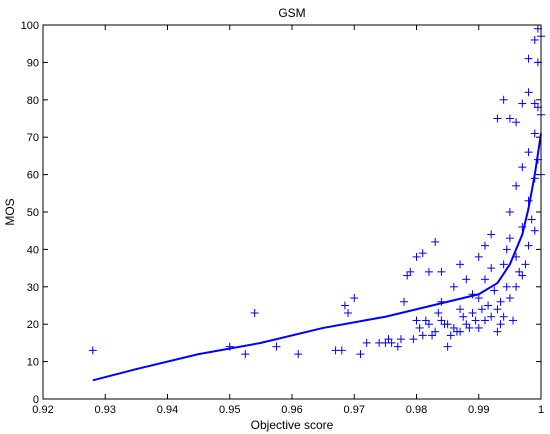  What do you see at coordinates (291, 410) in the screenshot?
I see `x-tick-label: 0.96` at bounding box center [291, 410].